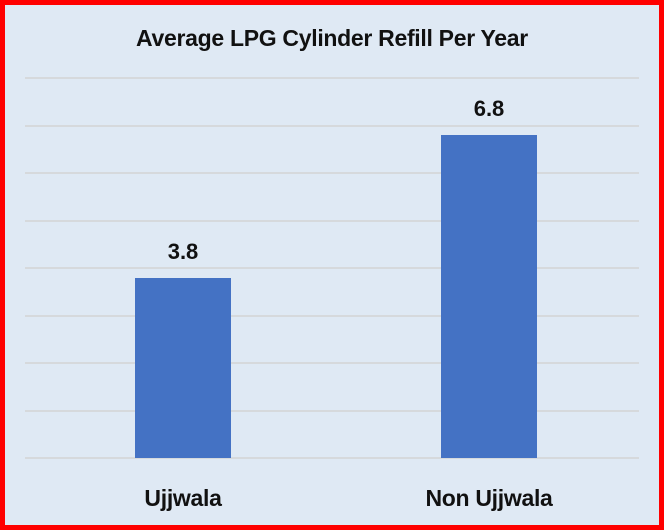 The image size is (664, 530). I want to click on bar-non-ujjwala, so click(489, 296).